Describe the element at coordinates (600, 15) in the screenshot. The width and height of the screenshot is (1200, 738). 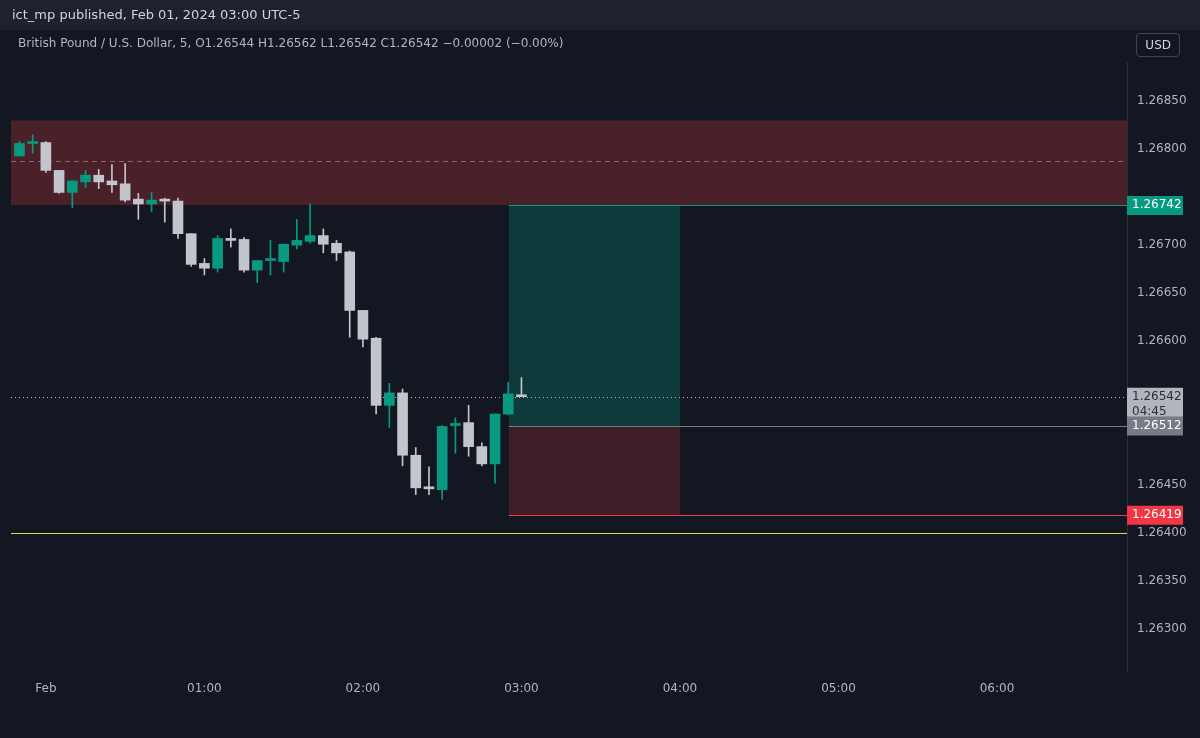
I see `chart-subtitle: ict_mp published, Feb 01, 2024 03:00 UTC-5` at that location.